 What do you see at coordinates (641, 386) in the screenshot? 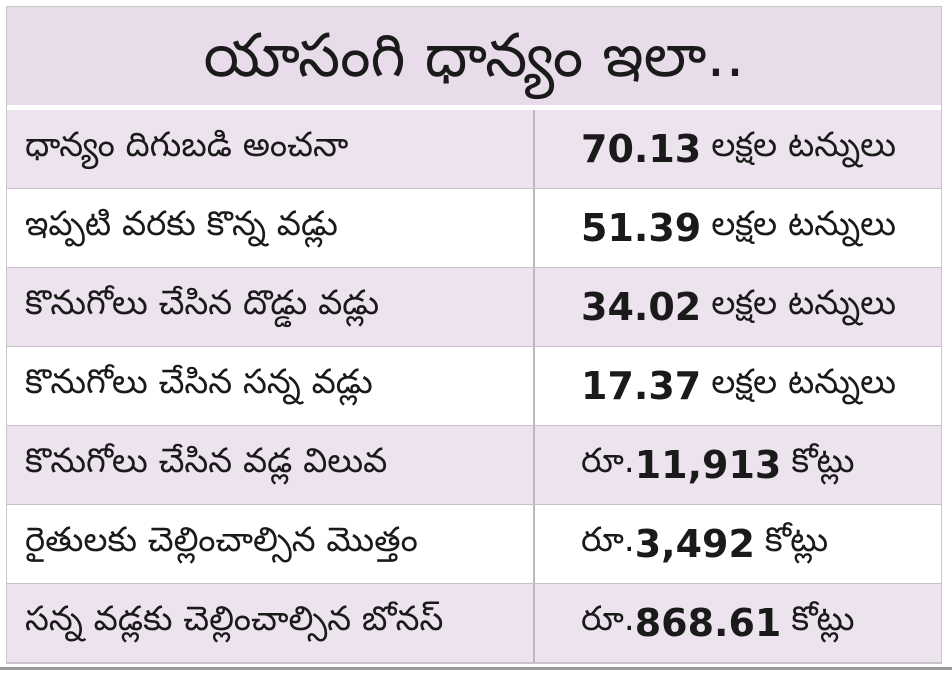
I see `value-number: 17.37` at bounding box center [641, 386].